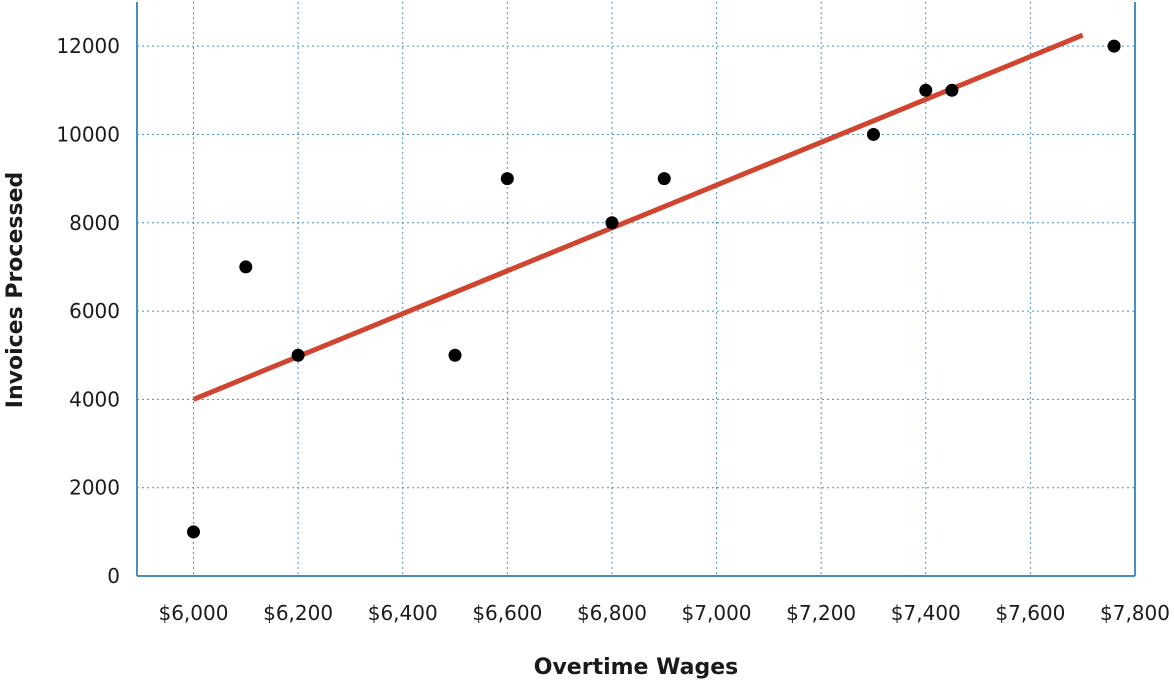  What do you see at coordinates (298, 613) in the screenshot?
I see `x-tick-label: $6,200` at bounding box center [298, 613].